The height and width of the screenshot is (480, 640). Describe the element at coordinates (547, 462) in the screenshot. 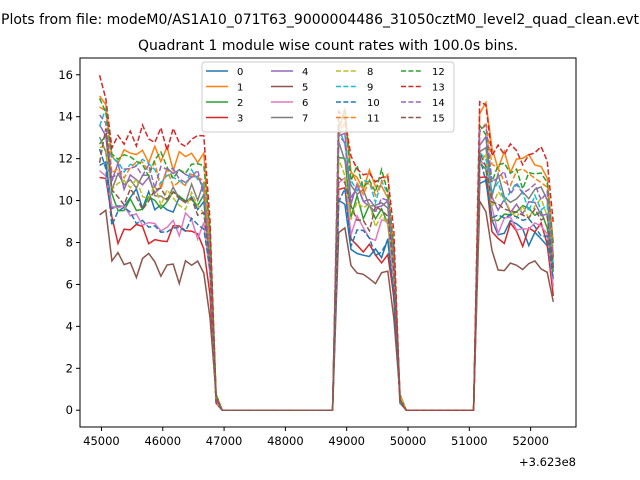

I see `x-offset-label: +3.623e8` at that location.